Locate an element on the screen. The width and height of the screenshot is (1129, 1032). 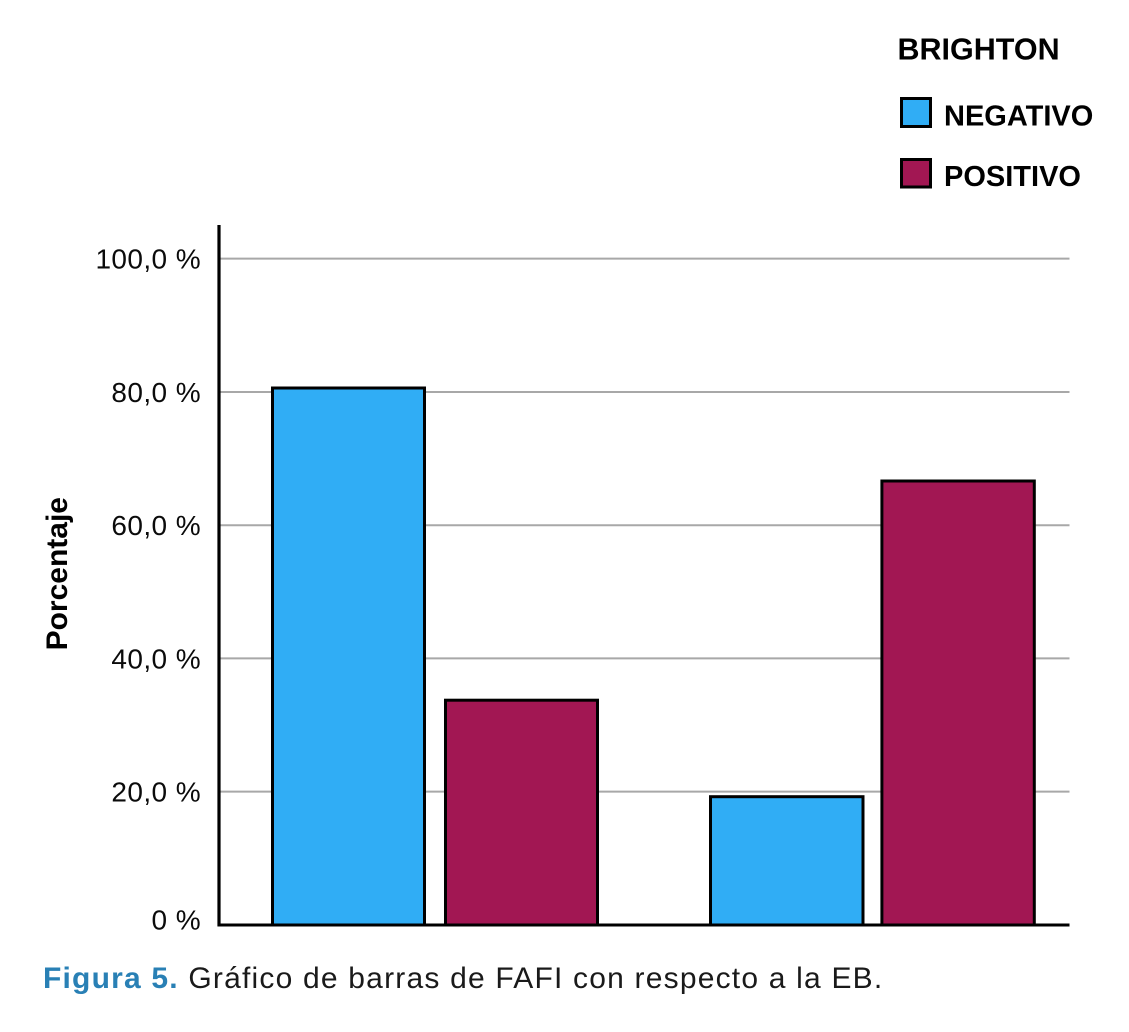
svg-text: 40,0 % is located at coordinates (156, 658).